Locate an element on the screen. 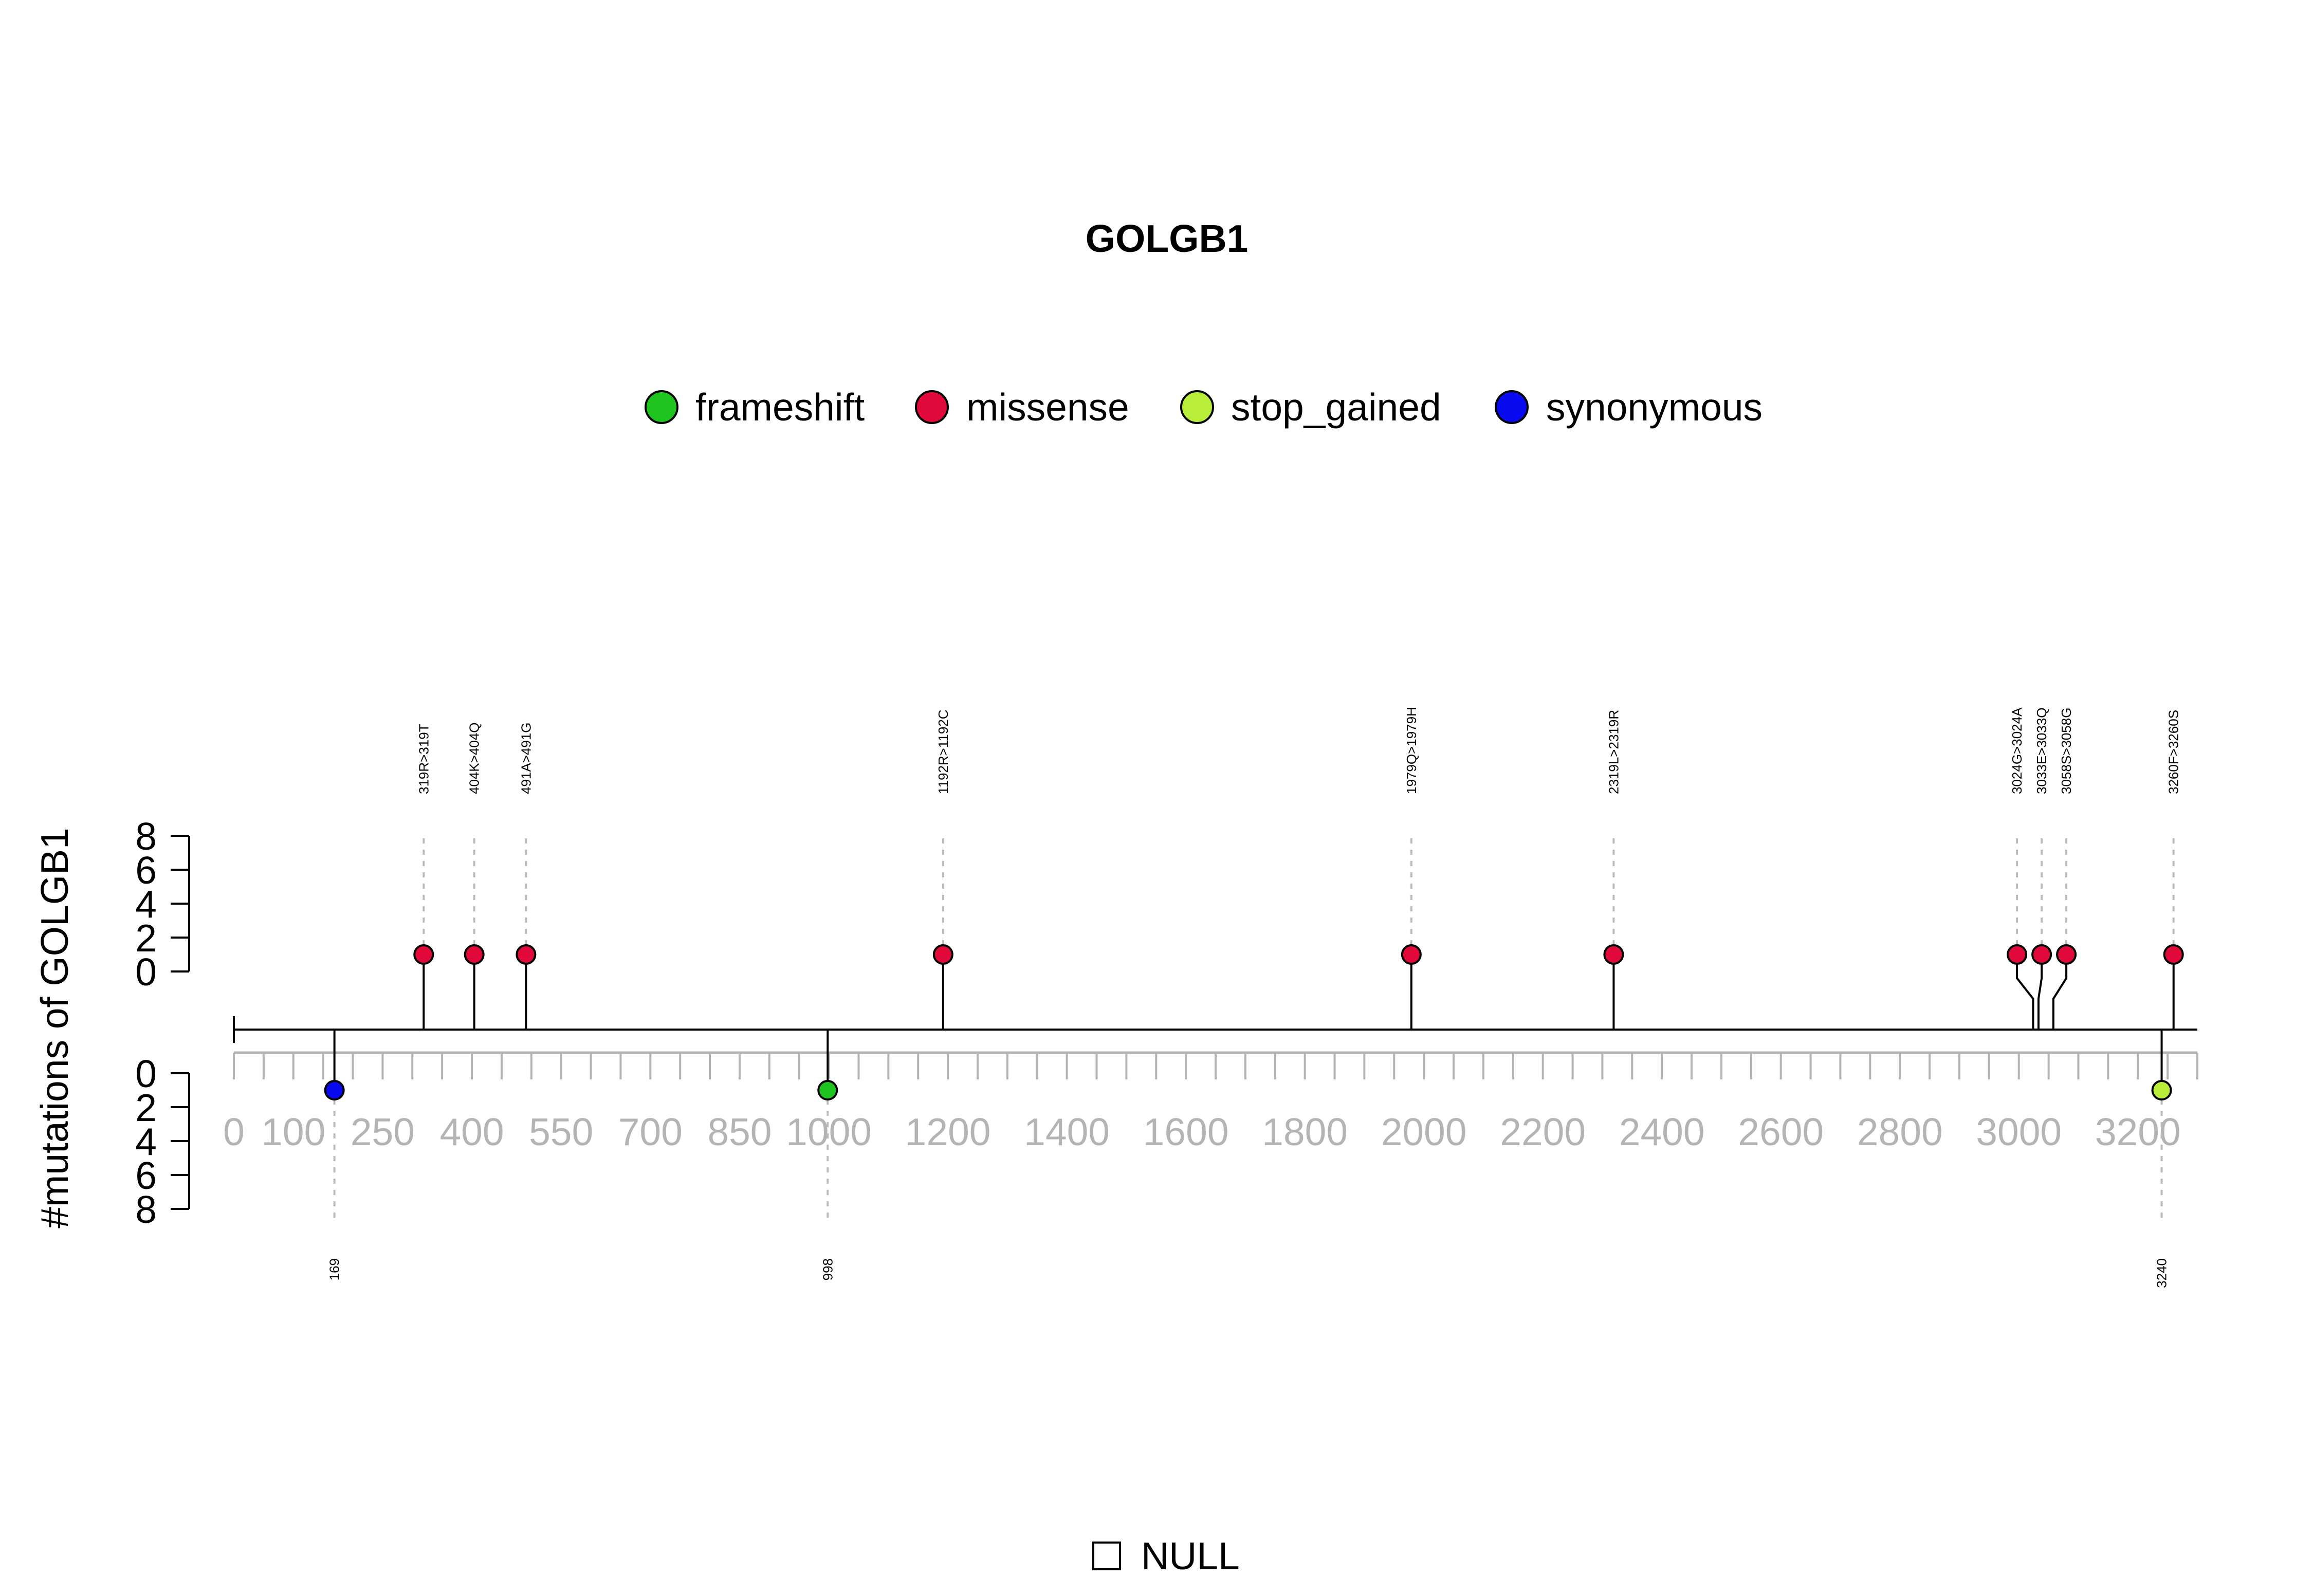  x-tick-label-0: 0 is located at coordinates (234, 1132).